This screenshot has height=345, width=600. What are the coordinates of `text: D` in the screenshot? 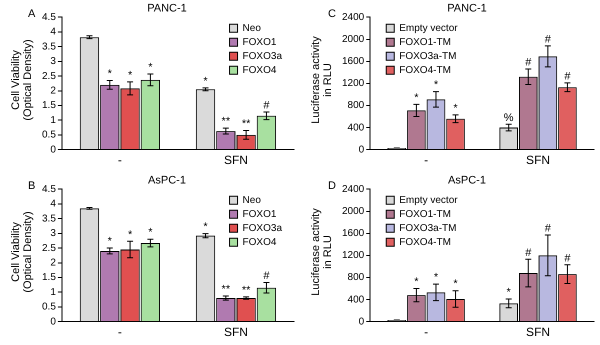 It's located at (332, 186).